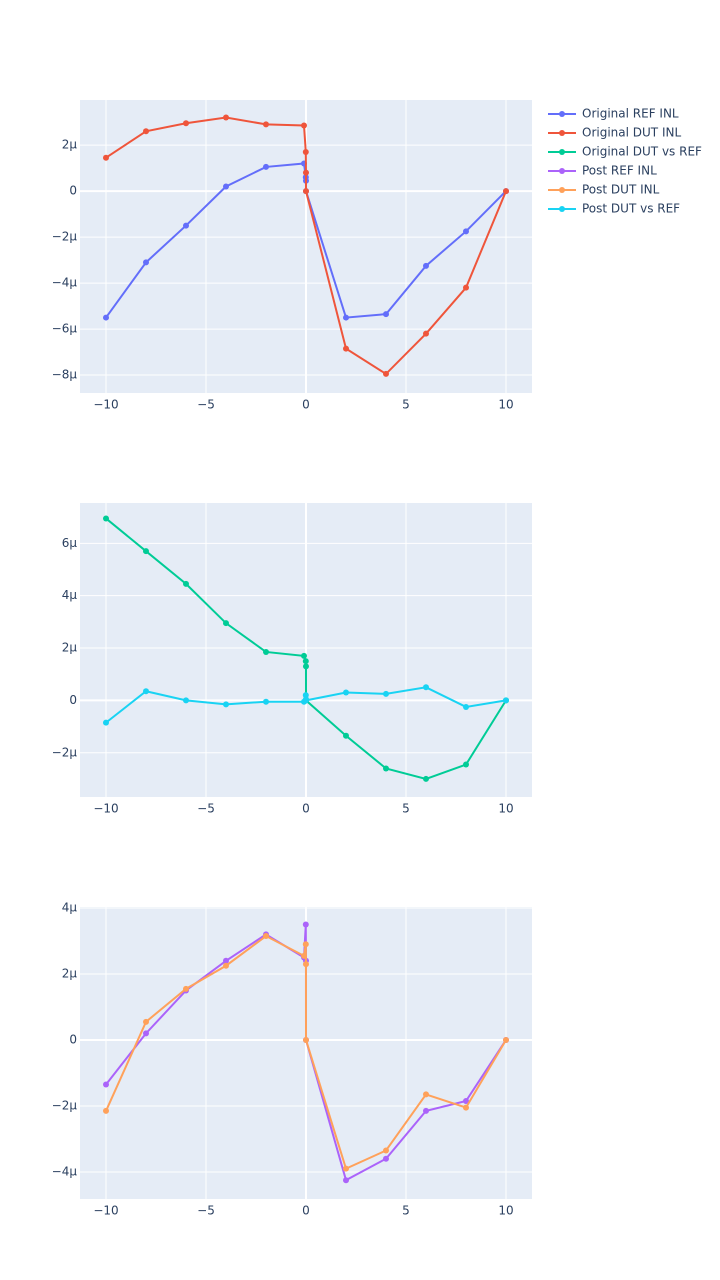  Describe the element at coordinates (631, 209) in the screenshot. I see `legend-label: Post DUT vs REF` at that location.